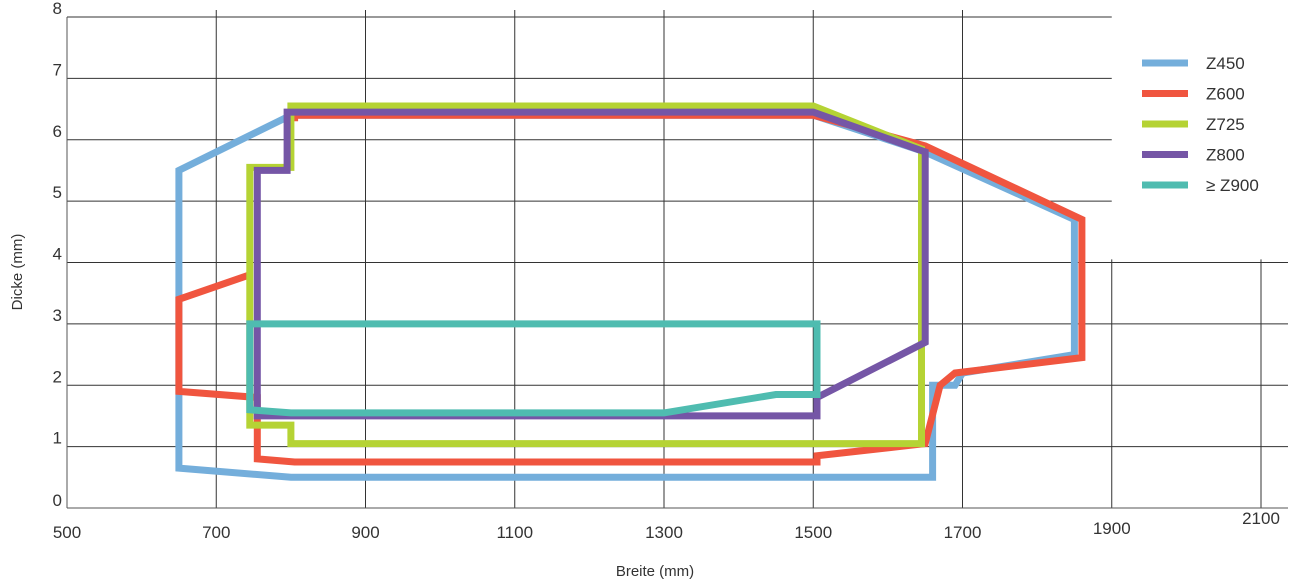 Image resolution: width=1295 pixels, height=581 pixels. What do you see at coordinates (216, 532) in the screenshot?
I see `x-tick-label: 700` at bounding box center [216, 532].